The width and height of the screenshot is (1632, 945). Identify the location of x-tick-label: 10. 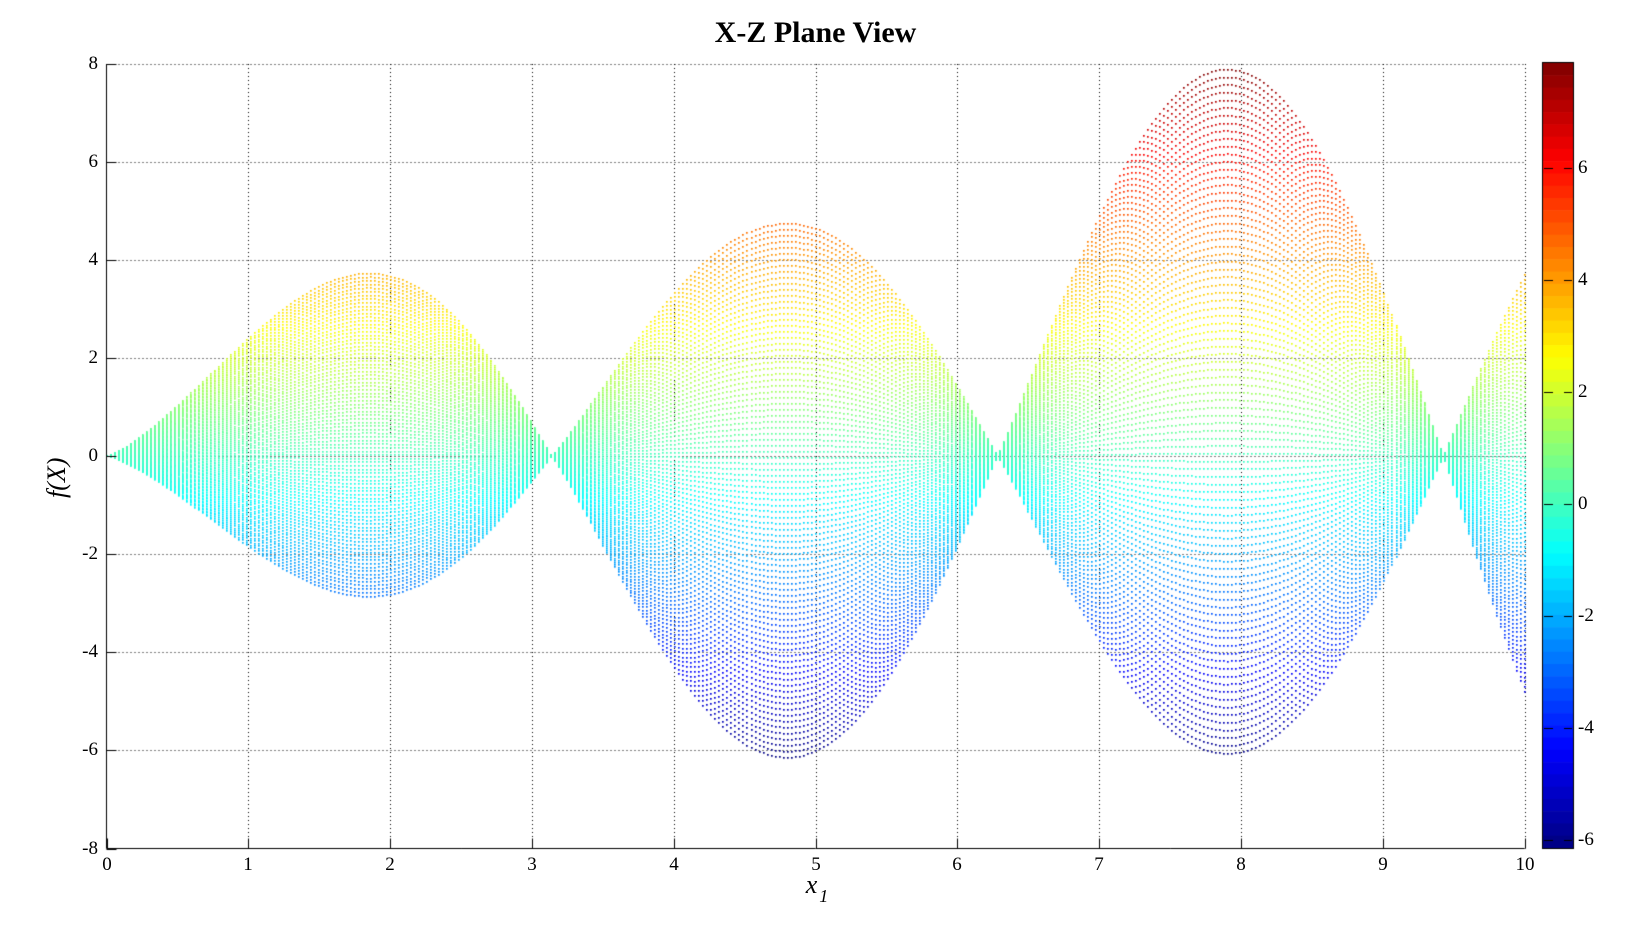
(1525, 864).